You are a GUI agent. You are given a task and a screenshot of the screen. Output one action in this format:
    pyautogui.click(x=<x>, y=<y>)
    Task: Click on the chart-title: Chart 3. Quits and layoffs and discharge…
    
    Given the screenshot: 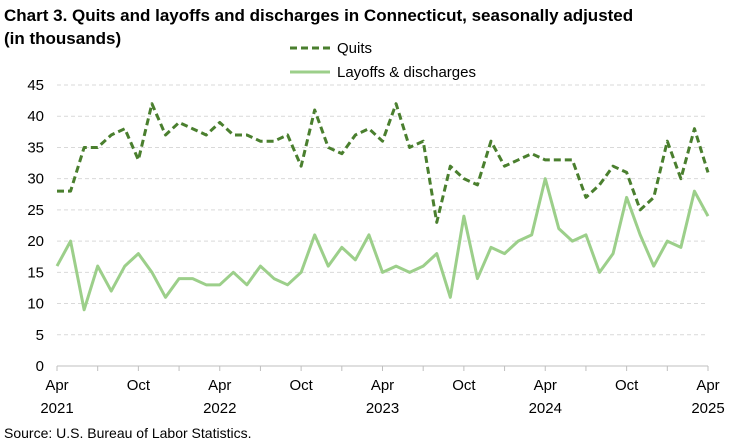 What is the action you would take?
    pyautogui.click(x=354, y=27)
    